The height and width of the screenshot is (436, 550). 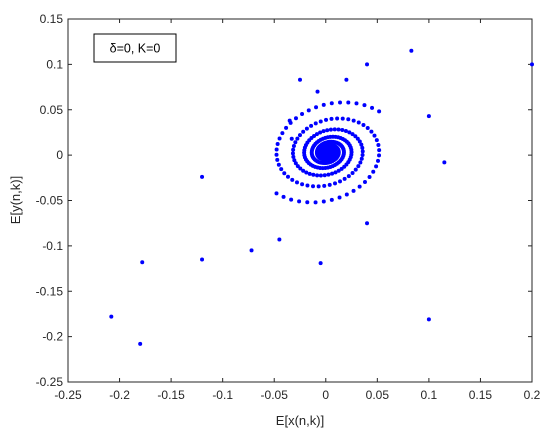 I want to click on y-tick-label: 0.15, so click(x=52, y=19).